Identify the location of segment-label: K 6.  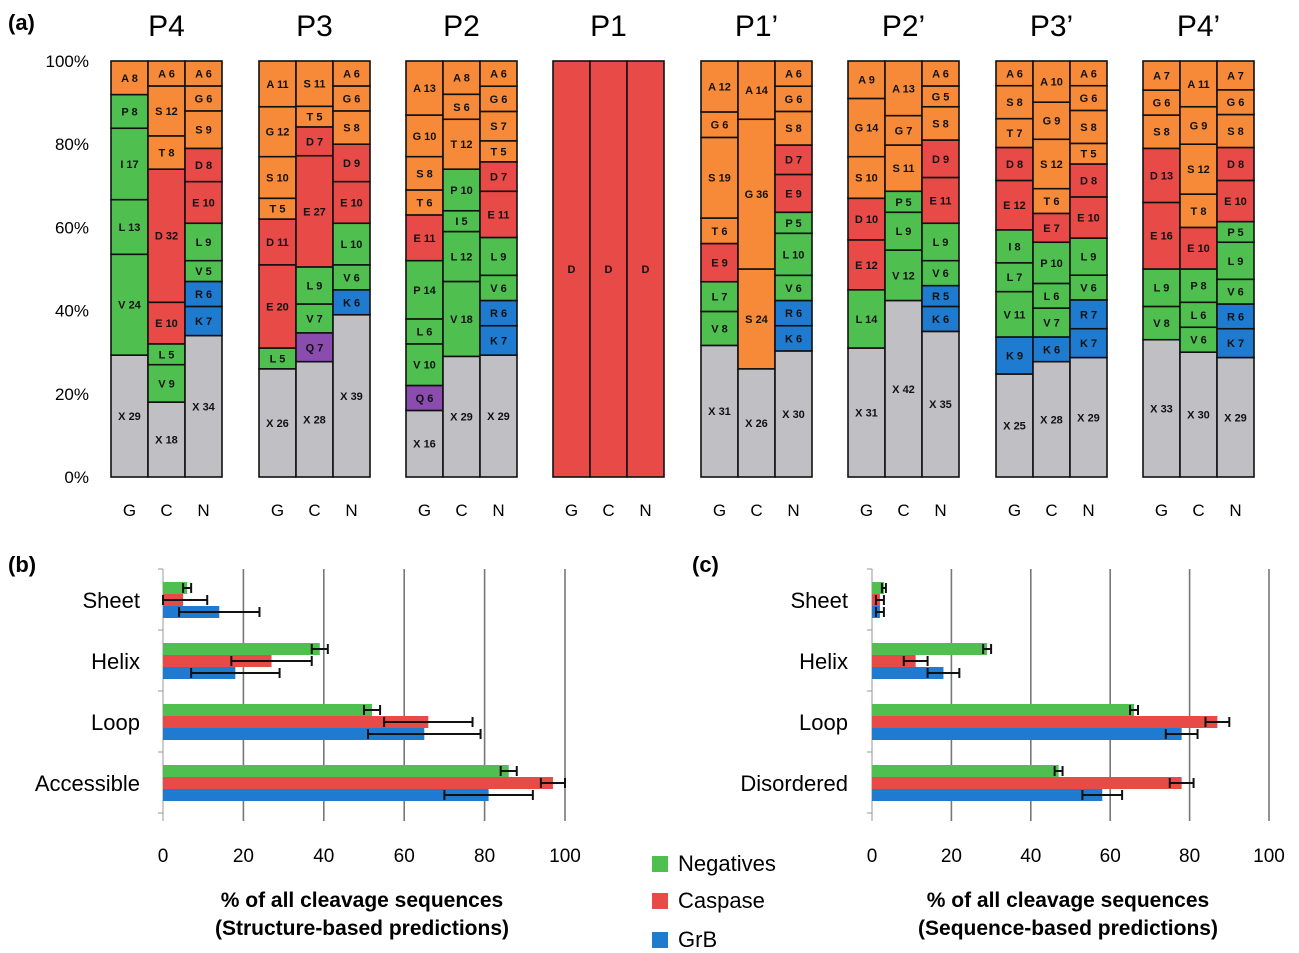
(940, 320).